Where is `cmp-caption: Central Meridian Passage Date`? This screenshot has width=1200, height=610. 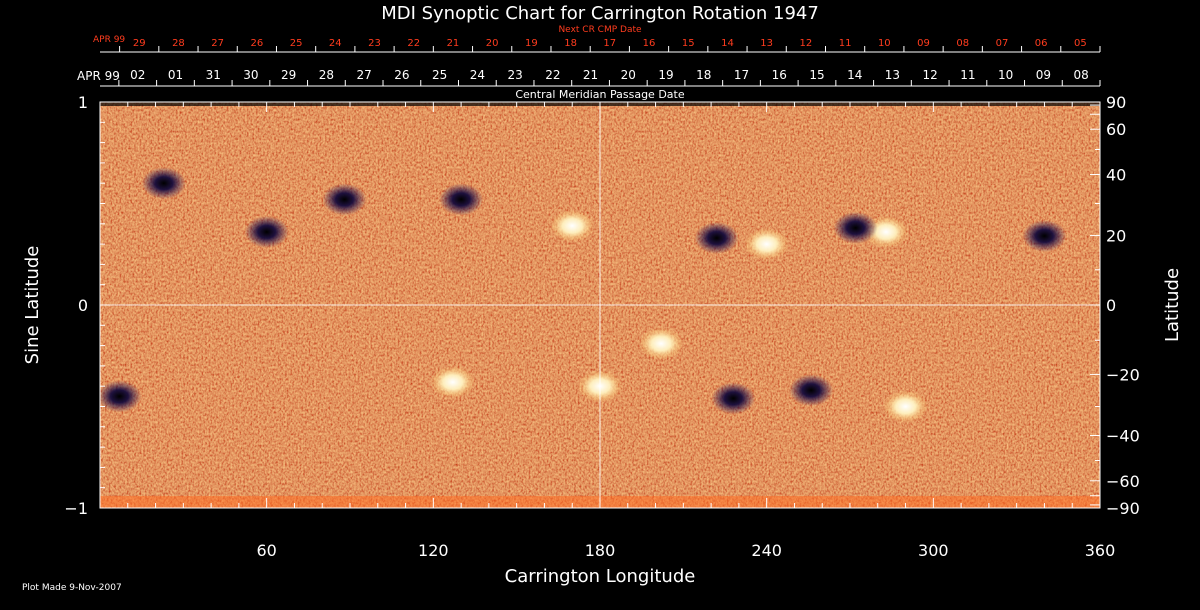
cmp-caption: Central Meridian Passage Date is located at coordinates (599, 94).